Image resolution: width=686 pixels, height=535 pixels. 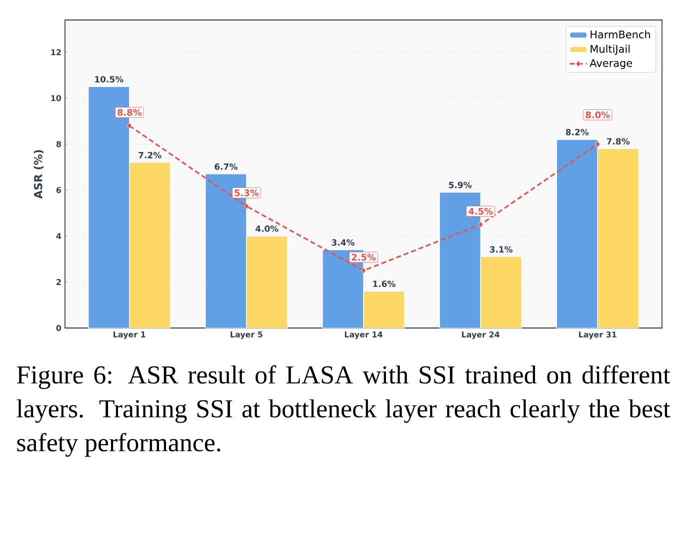 What do you see at coordinates (598, 114) in the screenshot?
I see `data-label: 8.0%` at bounding box center [598, 114].